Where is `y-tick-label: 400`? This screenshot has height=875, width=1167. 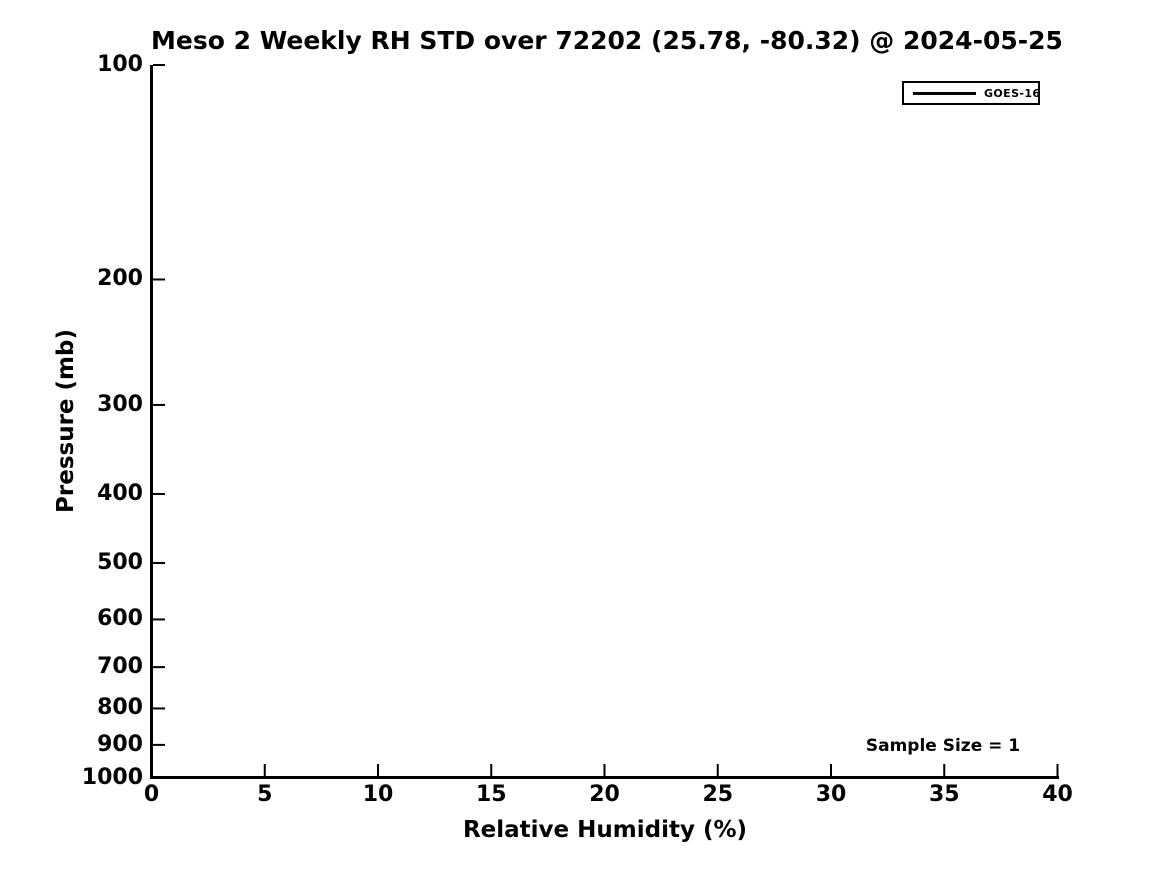 y-tick-label: 400 is located at coordinates (120, 493).